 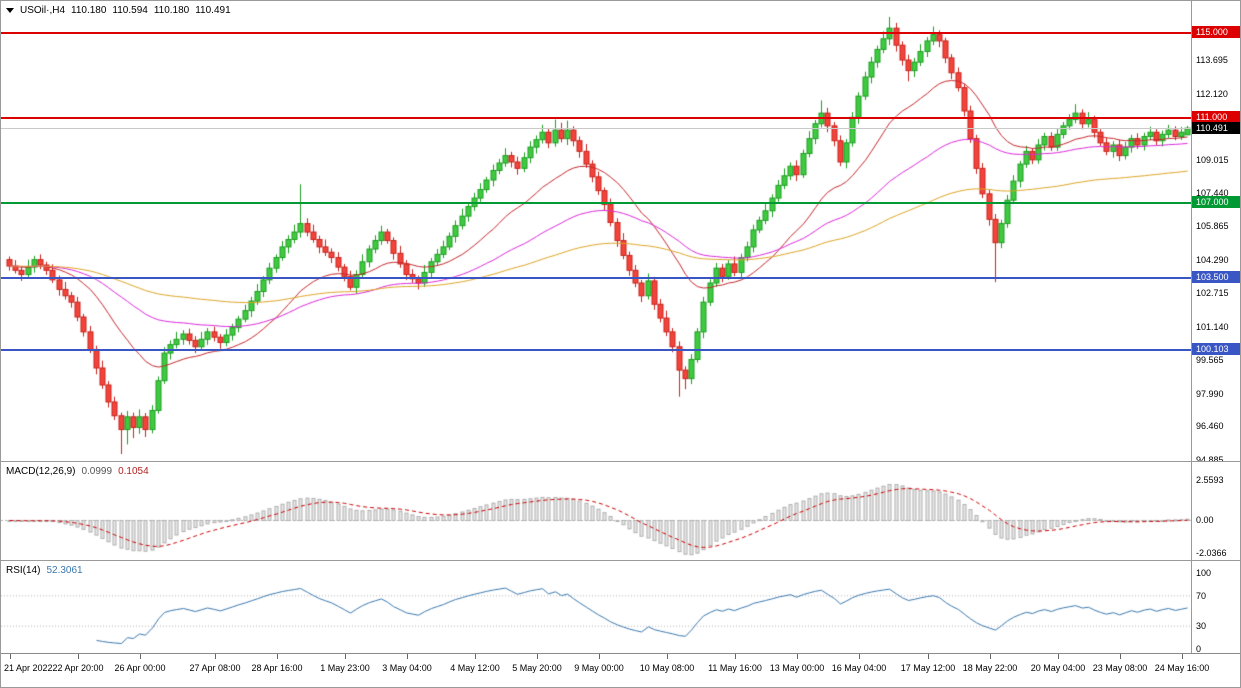 I want to click on ohlc-high: 110.594, so click(x=130, y=10).